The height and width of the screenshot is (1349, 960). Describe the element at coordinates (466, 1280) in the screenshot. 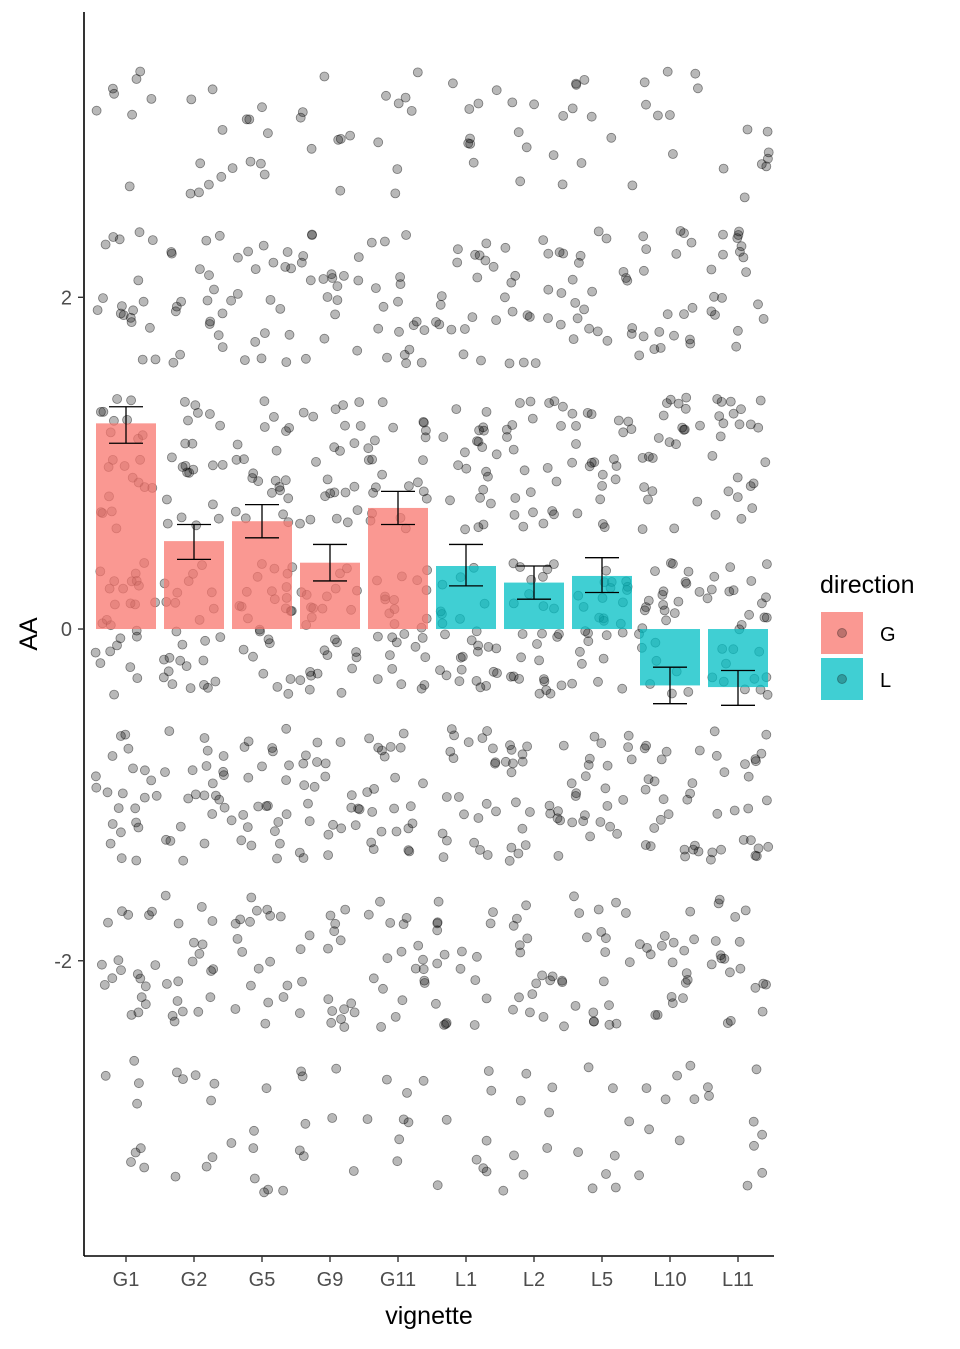

I see `x-tick-label: L1` at that location.